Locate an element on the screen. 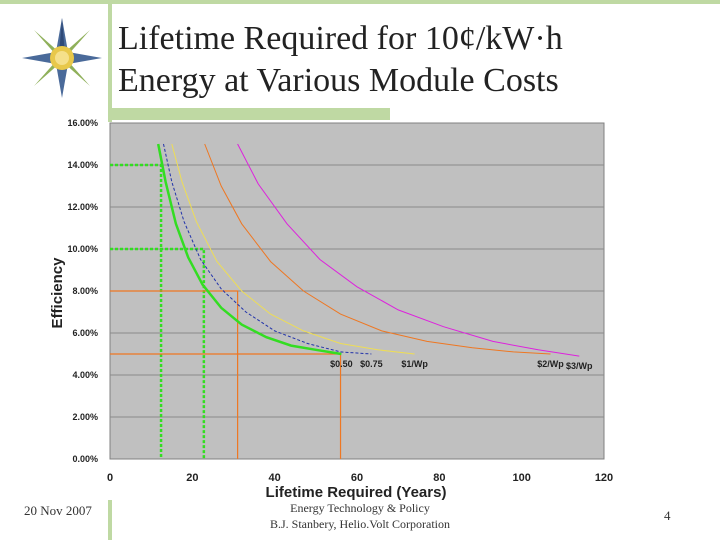 The width and height of the screenshot is (720, 540). x-tick-label: 0 is located at coordinates (110, 478).